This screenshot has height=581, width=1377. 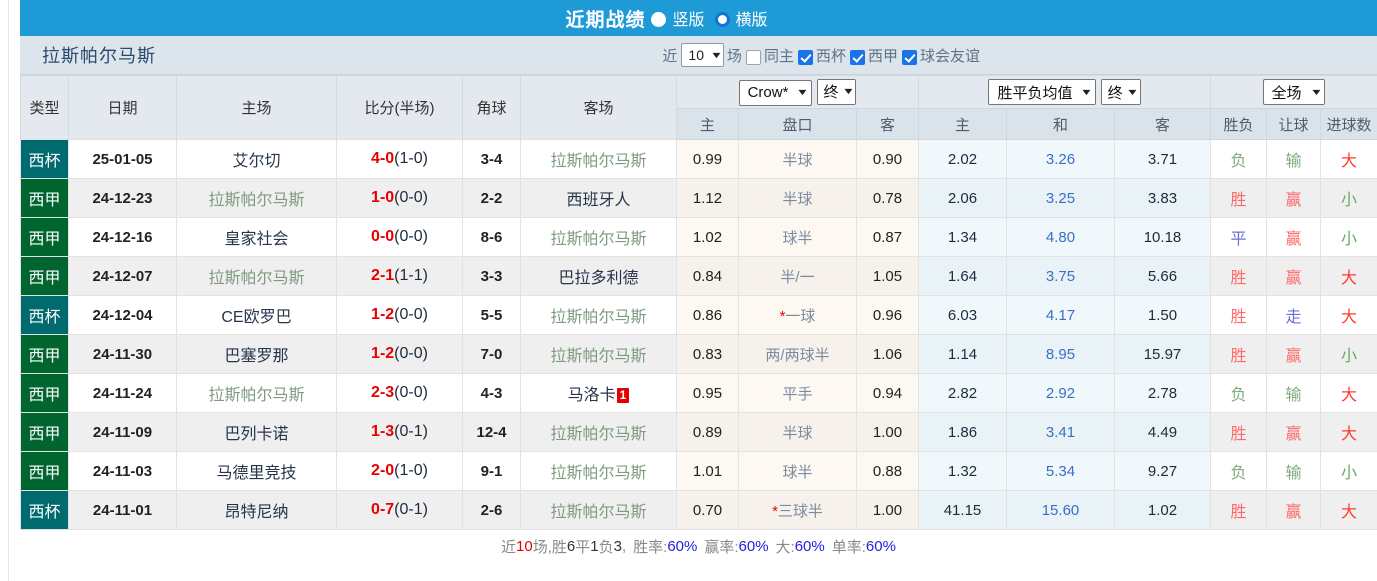 What do you see at coordinates (256, 510) in the screenshot?
I see `cell-home-team: 昂特尼纳` at bounding box center [256, 510].